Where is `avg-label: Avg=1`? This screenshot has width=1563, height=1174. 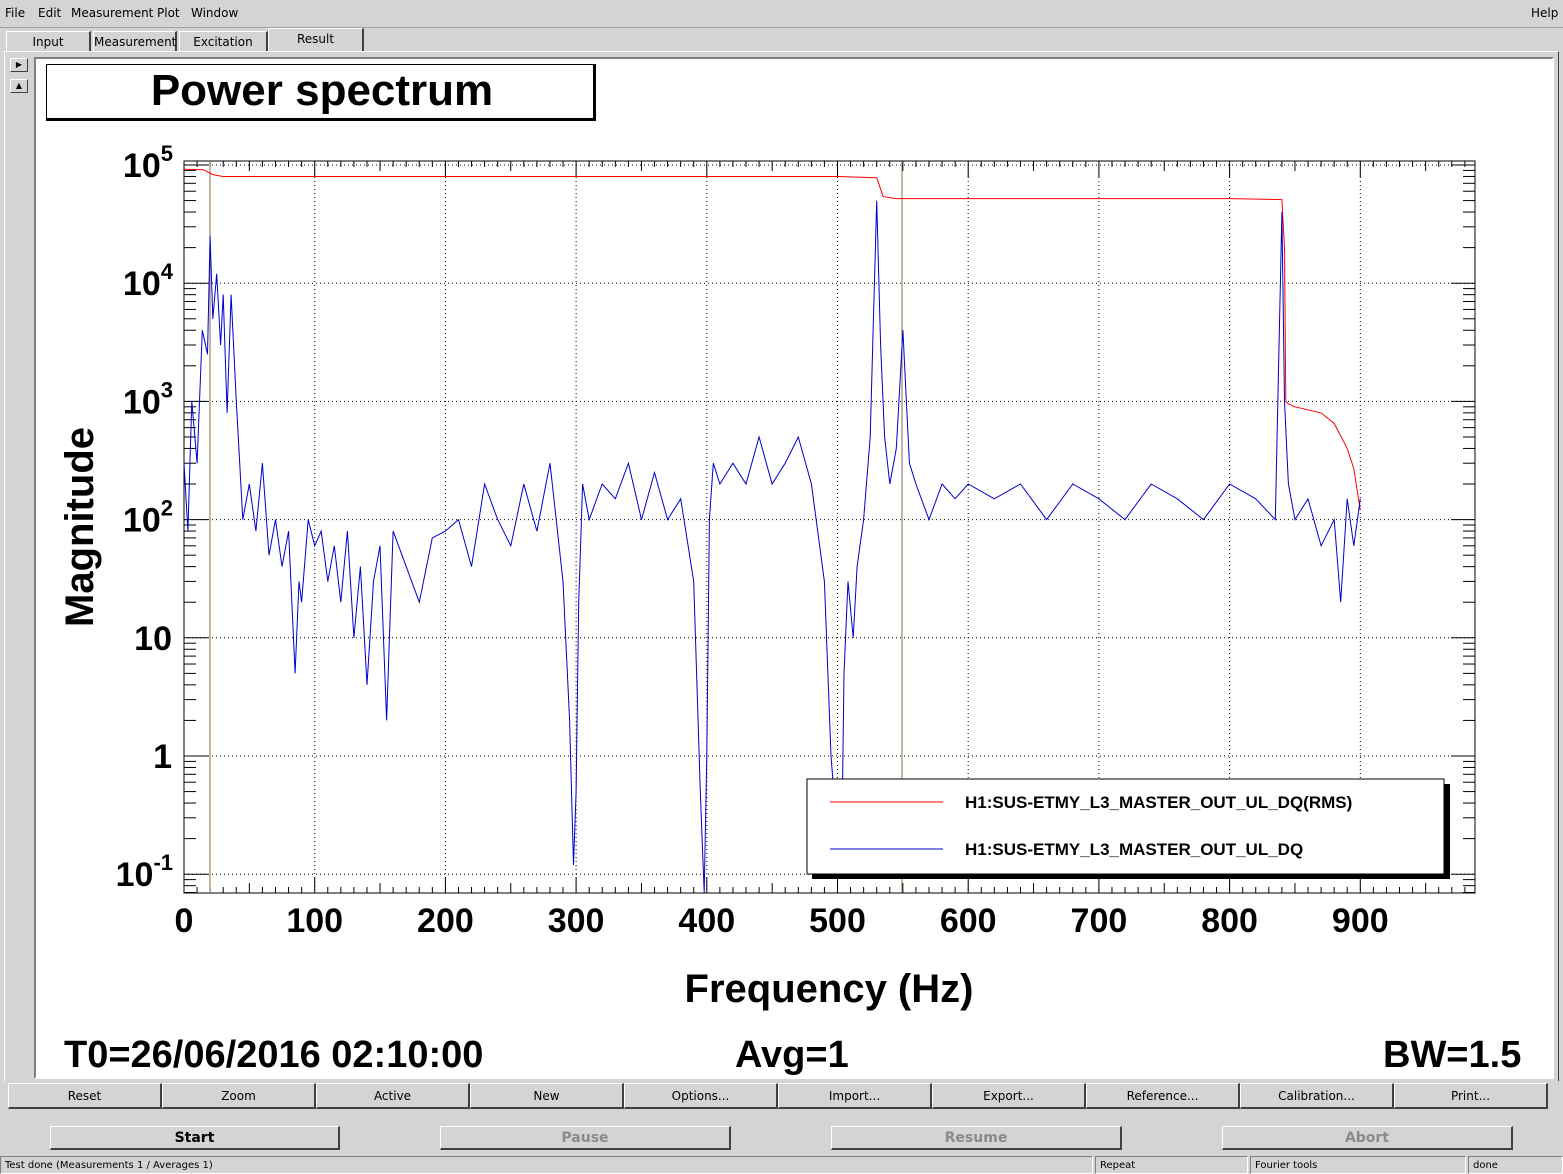 avg-label: Avg=1 is located at coordinates (792, 1055).